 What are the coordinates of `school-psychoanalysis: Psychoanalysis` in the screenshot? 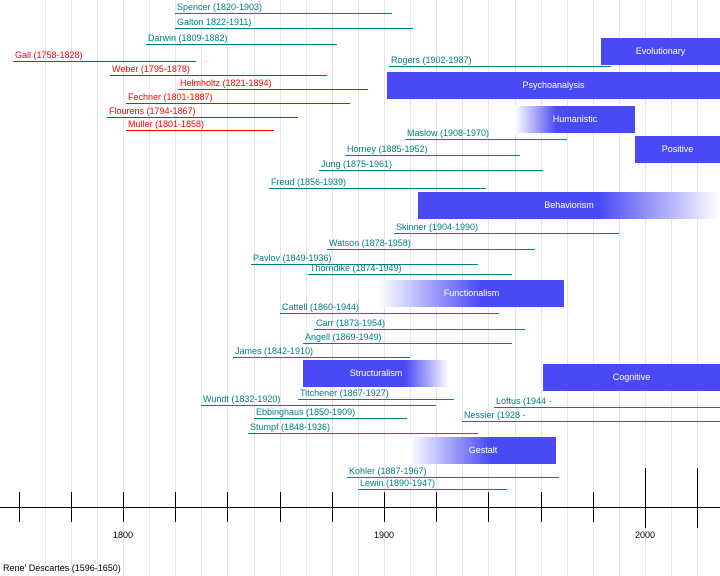 It's located at (553, 85).